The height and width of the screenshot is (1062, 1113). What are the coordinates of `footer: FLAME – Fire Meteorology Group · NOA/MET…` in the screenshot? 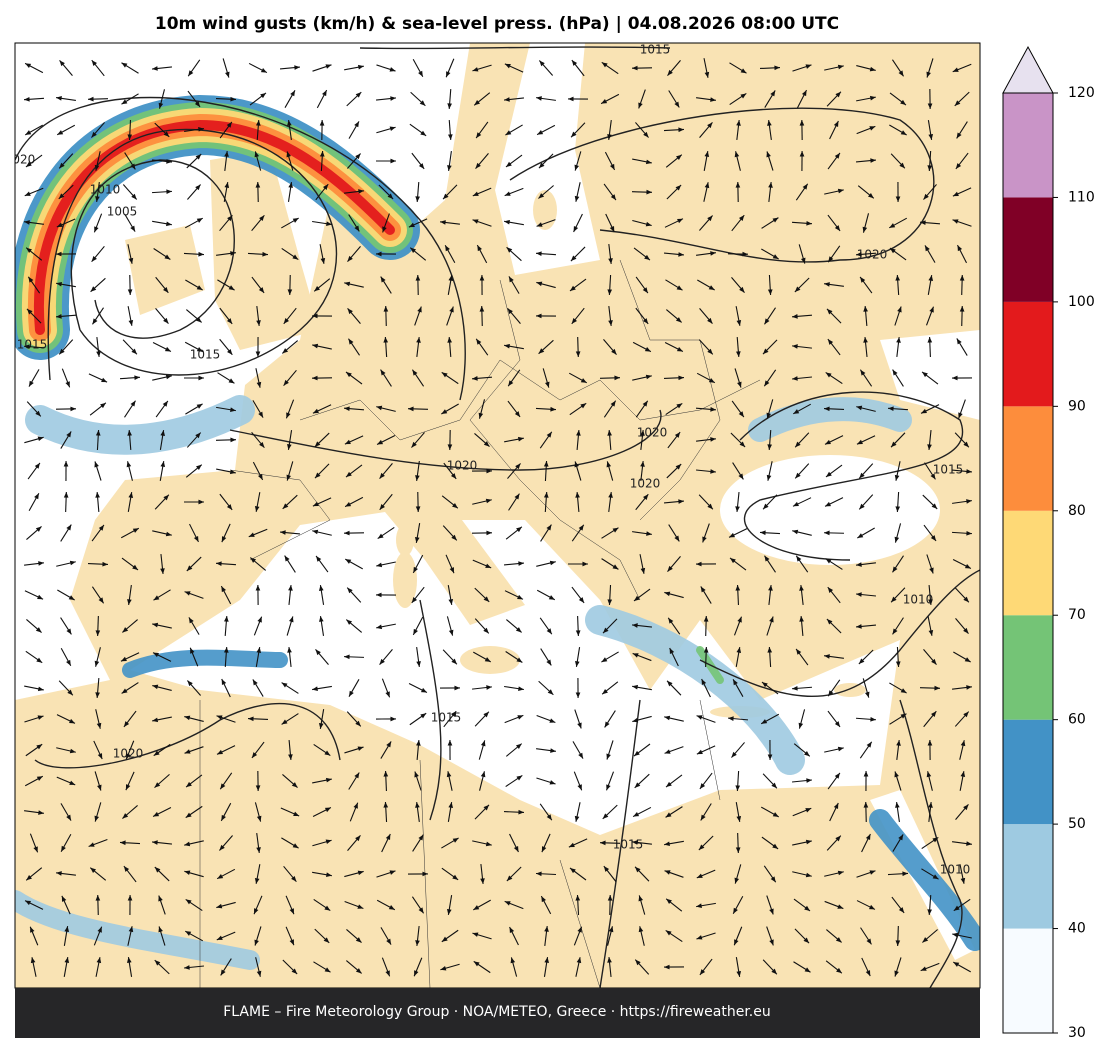 It's located at (497, 1012).